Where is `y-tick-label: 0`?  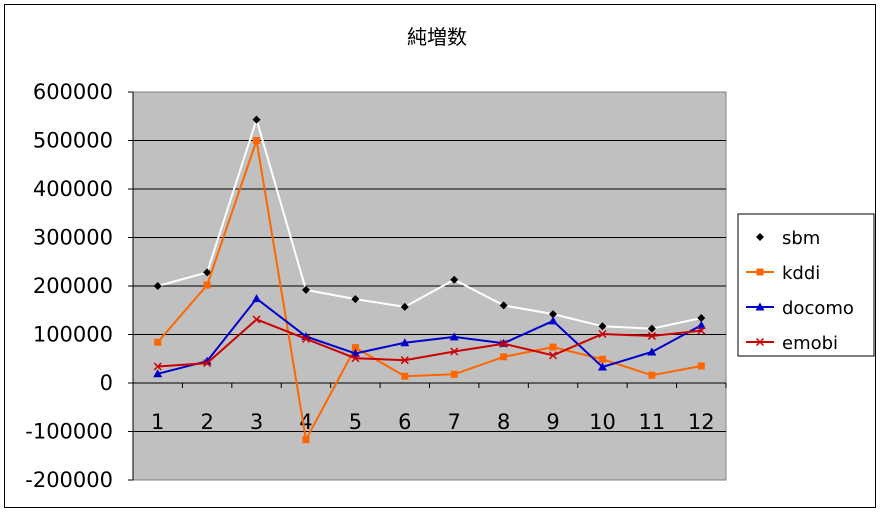 y-tick-label: 0 is located at coordinates (106, 383).